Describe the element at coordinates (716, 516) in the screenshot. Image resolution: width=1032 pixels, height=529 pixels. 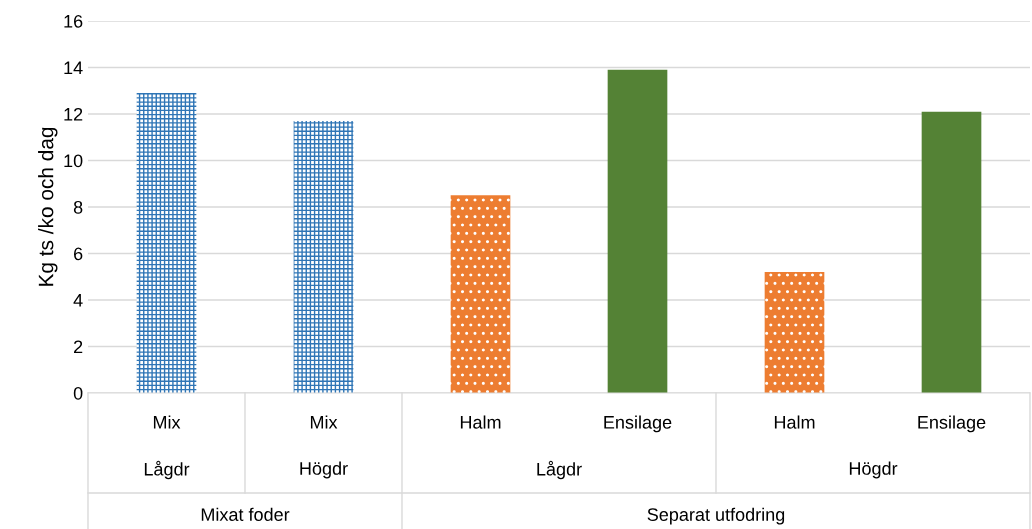
I see `text: Separat utfodring` at that location.